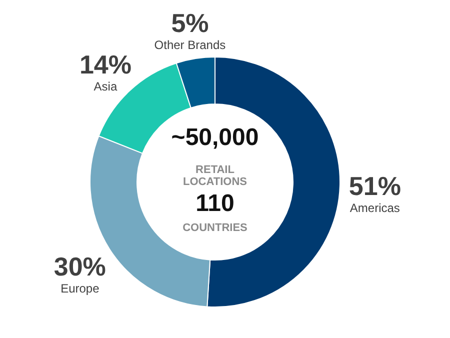 The image size is (450, 338). Describe the element at coordinates (215, 203) in the screenshot. I see `text: 110` at that location.